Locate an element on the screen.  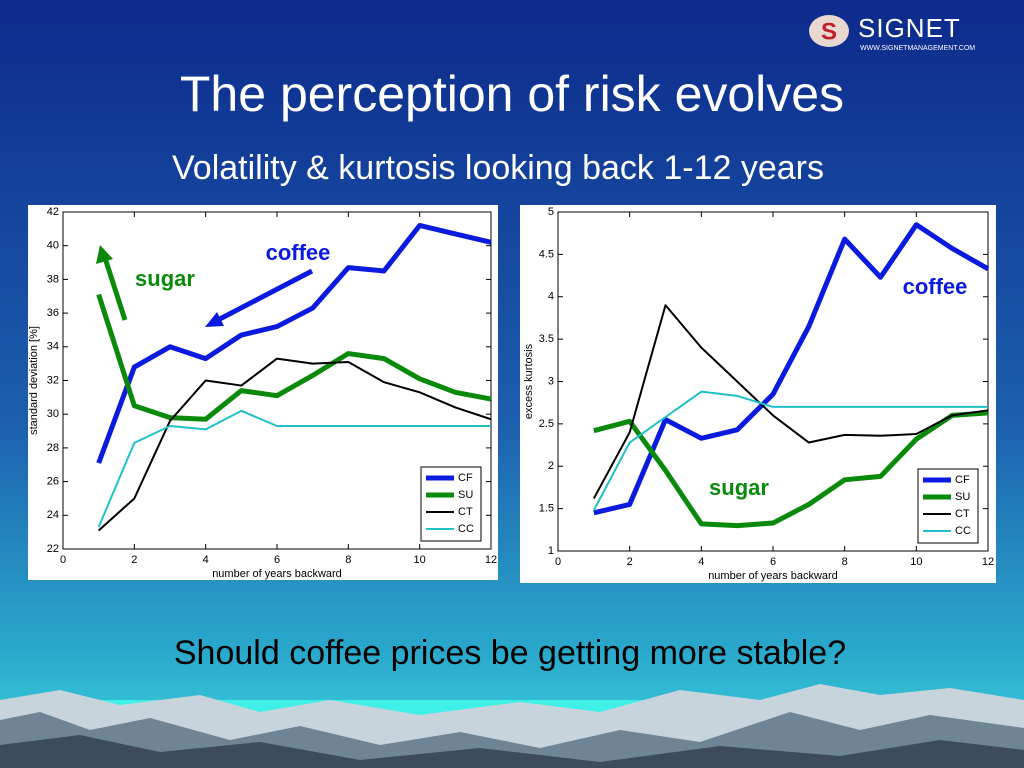
logo-name: SIGNET is located at coordinates (909, 28).